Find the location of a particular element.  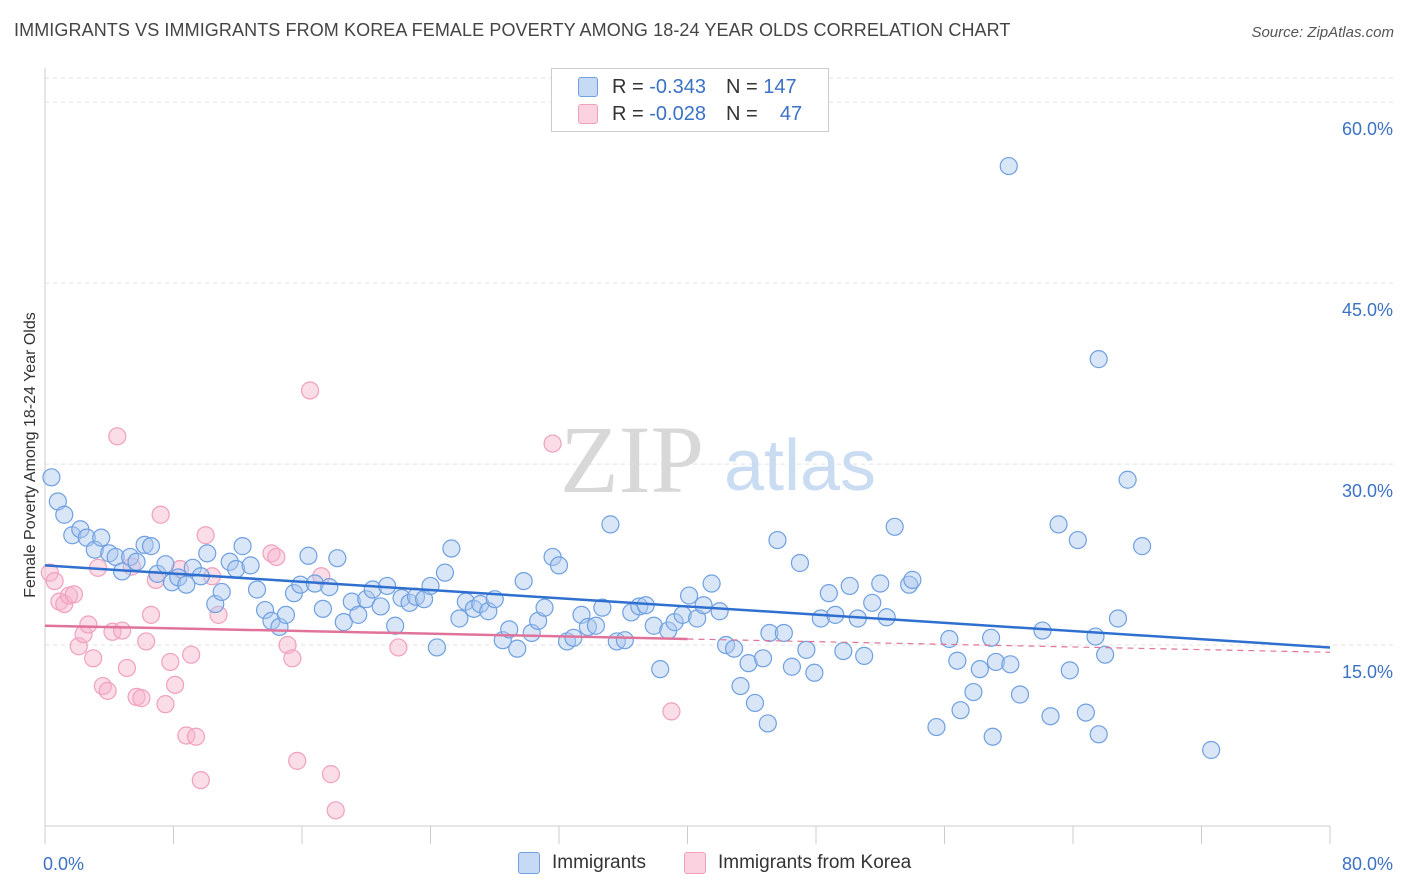

legend-n-value: 47 is located at coordinates (791, 113).